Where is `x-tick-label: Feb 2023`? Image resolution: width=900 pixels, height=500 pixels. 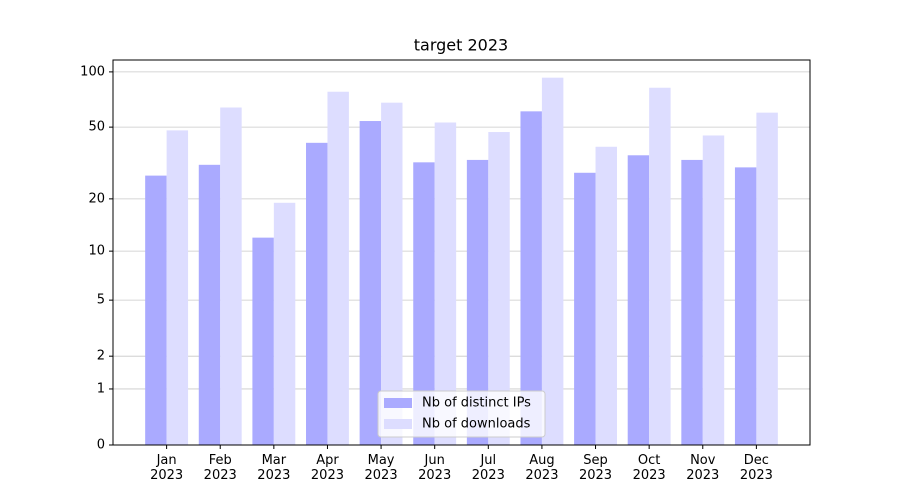 x-tick-label: Feb 2023 is located at coordinates (220, 468).